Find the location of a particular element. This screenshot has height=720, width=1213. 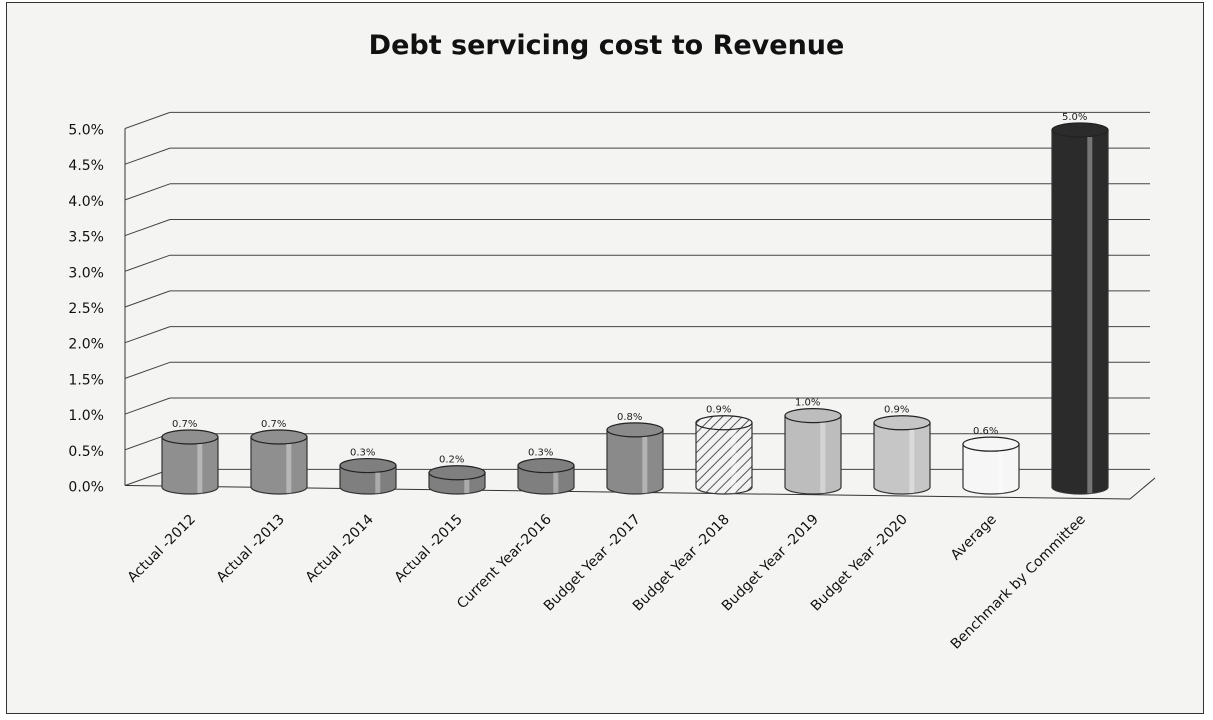

y-tick-label: 4.0% is located at coordinates (86, 202).